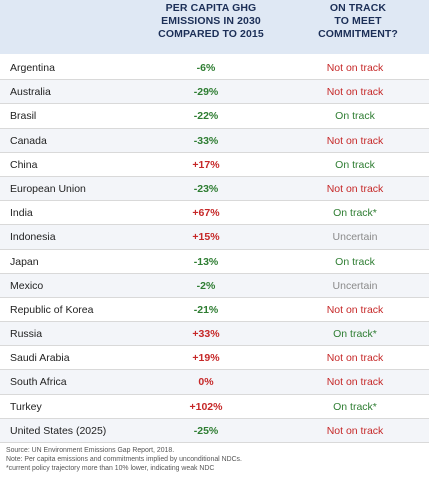  Describe the element at coordinates (38, 382) in the screenshot. I see `country-name: South Africa` at that location.